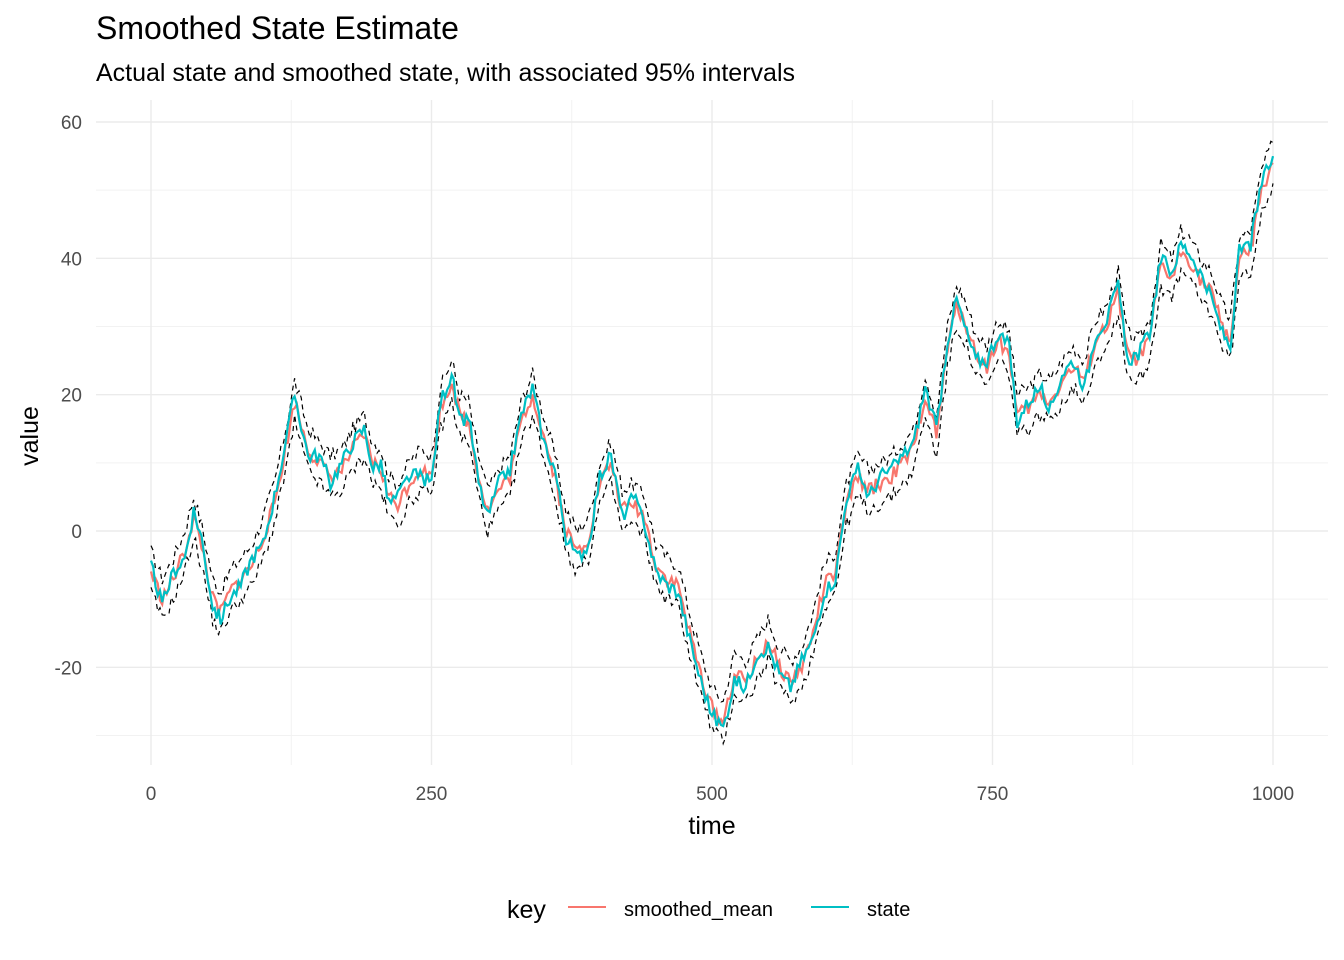 The width and height of the screenshot is (1344, 960). What do you see at coordinates (711, 826) in the screenshot?
I see `x-axis-title: time` at bounding box center [711, 826].